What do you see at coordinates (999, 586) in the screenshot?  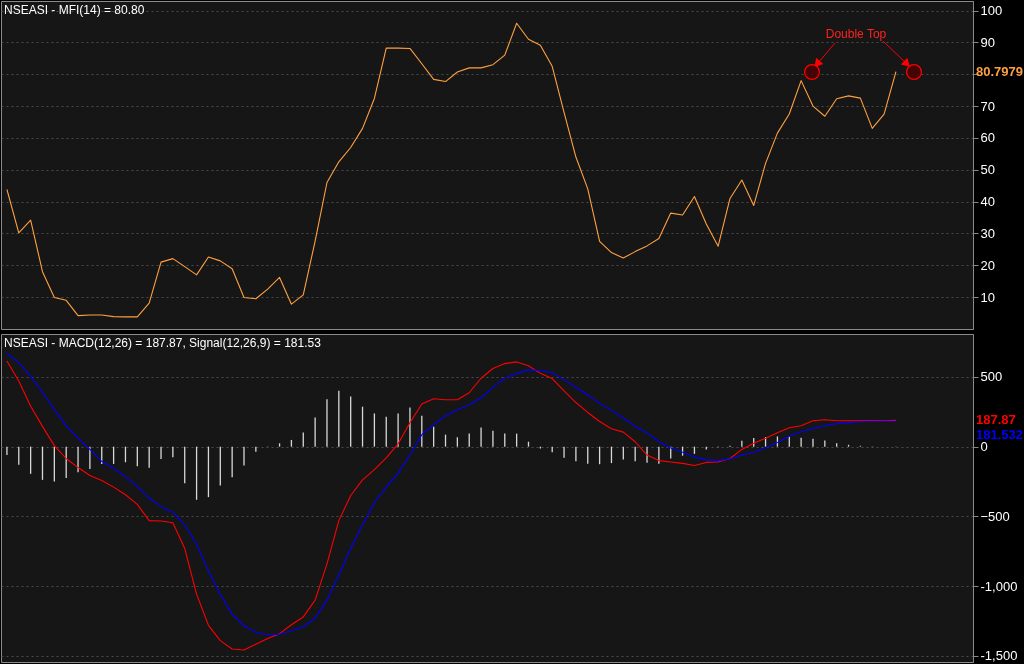 I see `y-tick-label: -1,000` at bounding box center [999, 586].